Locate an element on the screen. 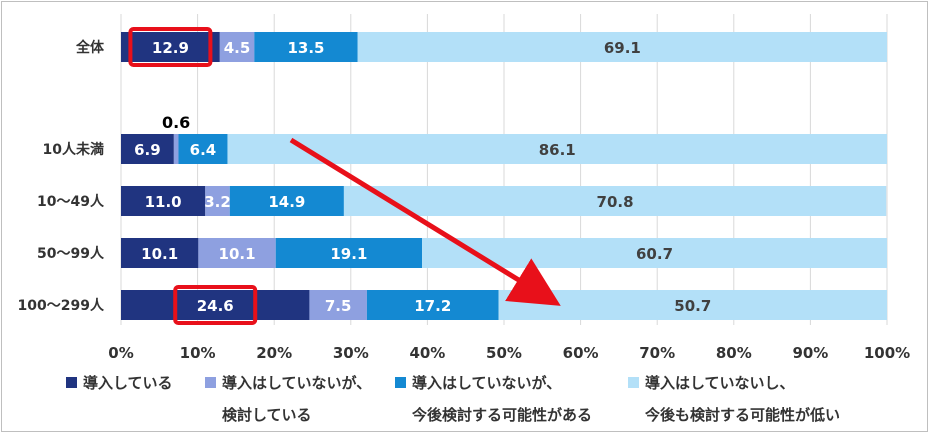 This screenshot has height=435, width=931. data-label: 12.9 is located at coordinates (170, 48).